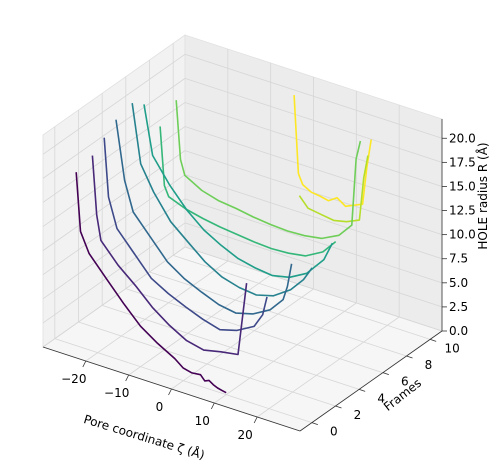 The image size is (490, 470). Describe the element at coordinates (405, 382) in the screenshot. I see `y-tick-label: 6` at that location.